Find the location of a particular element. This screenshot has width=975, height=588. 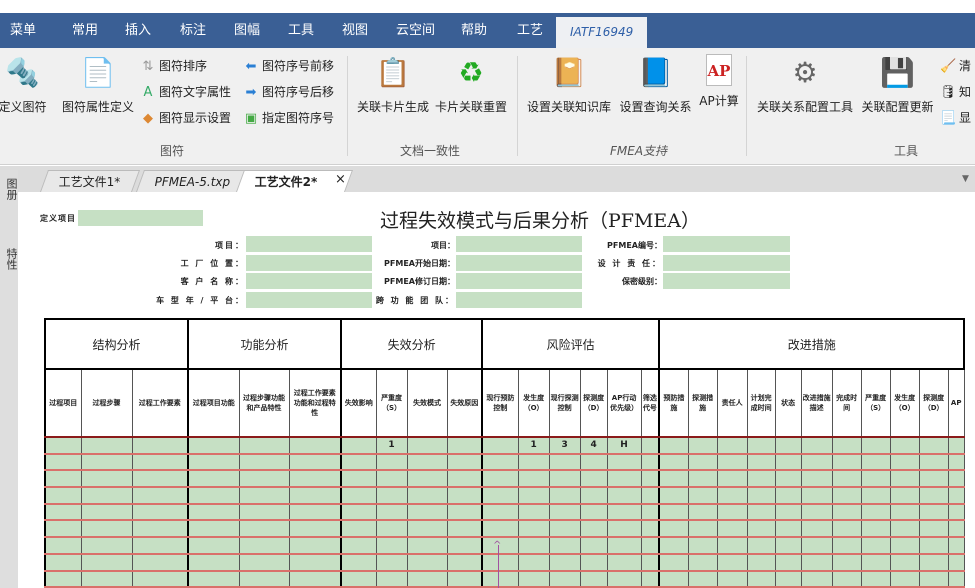

menu-caidan: 菜单 is located at coordinates (23, 30).